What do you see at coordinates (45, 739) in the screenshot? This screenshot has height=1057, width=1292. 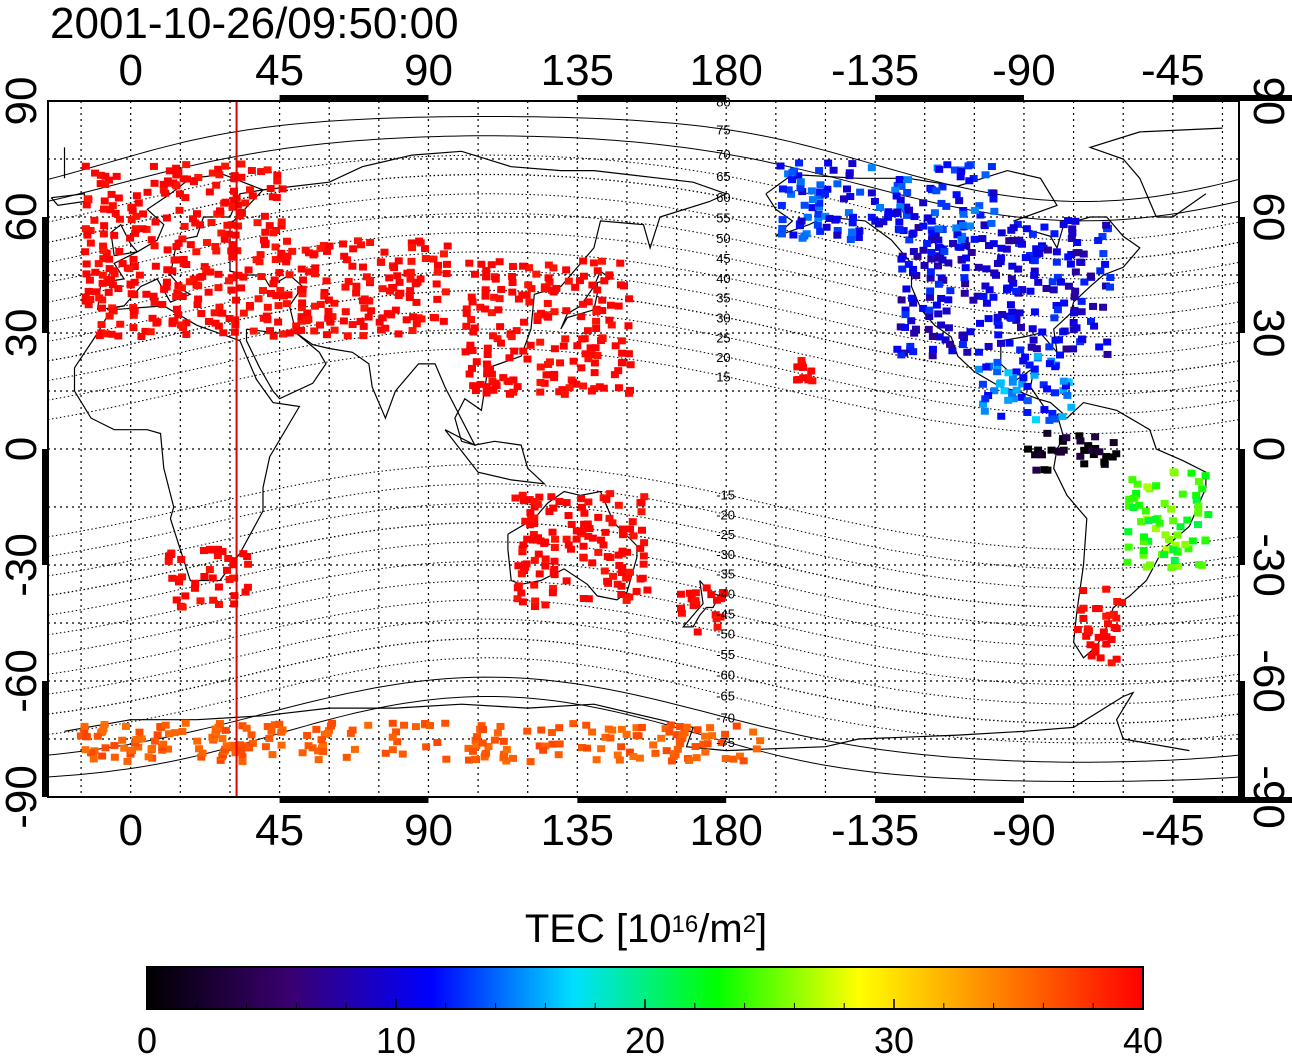 I see `frame-bar-left` at bounding box center [45, 739].